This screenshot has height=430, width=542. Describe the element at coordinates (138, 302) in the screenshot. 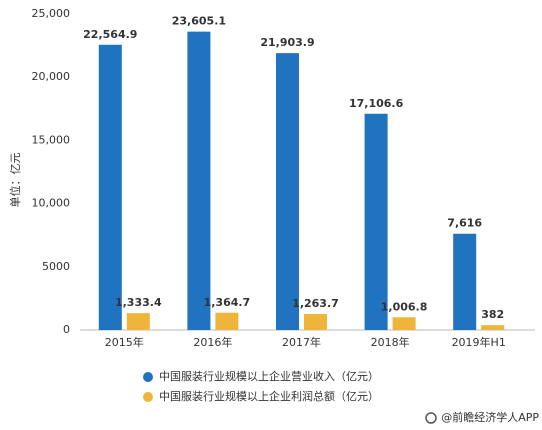

I see `data-label: 1,333.4` at that location.